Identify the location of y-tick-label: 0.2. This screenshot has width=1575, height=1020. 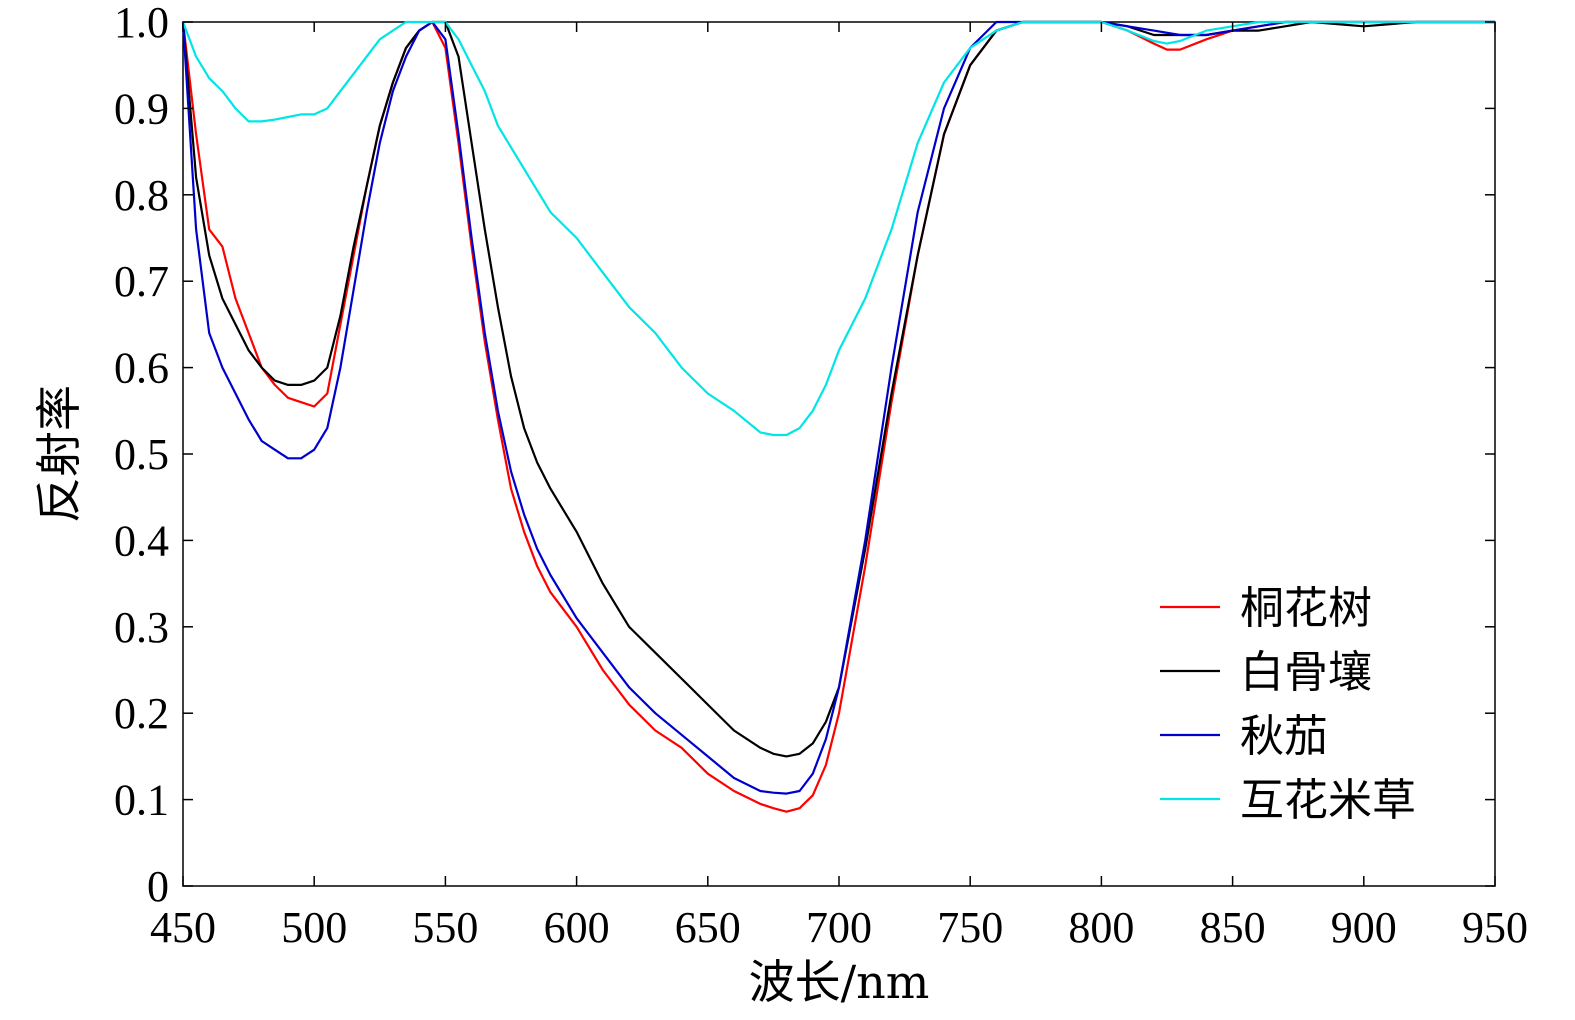
(141, 713).